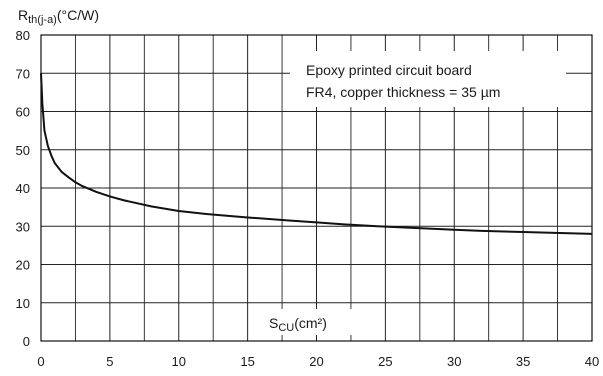  I want to click on y-tick-label: 30, so click(23, 226).